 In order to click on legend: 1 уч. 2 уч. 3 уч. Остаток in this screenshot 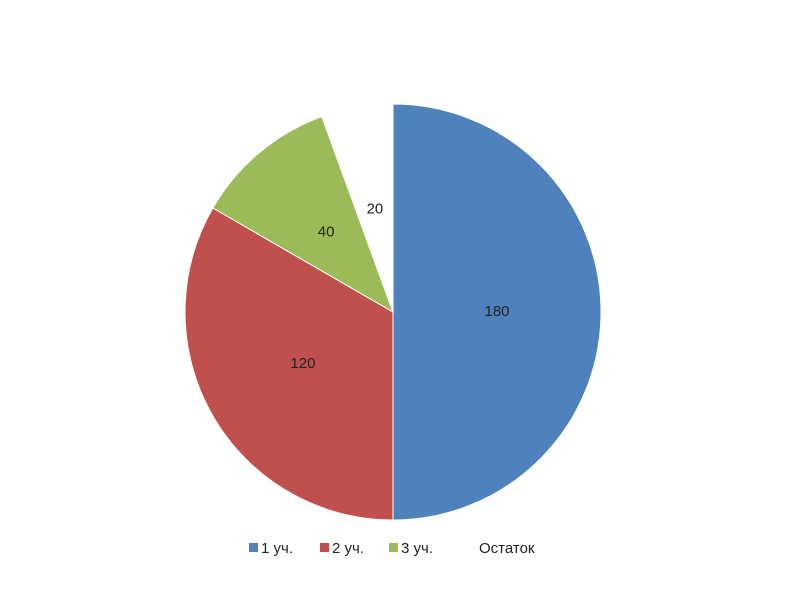, I will do `click(392, 548)`.